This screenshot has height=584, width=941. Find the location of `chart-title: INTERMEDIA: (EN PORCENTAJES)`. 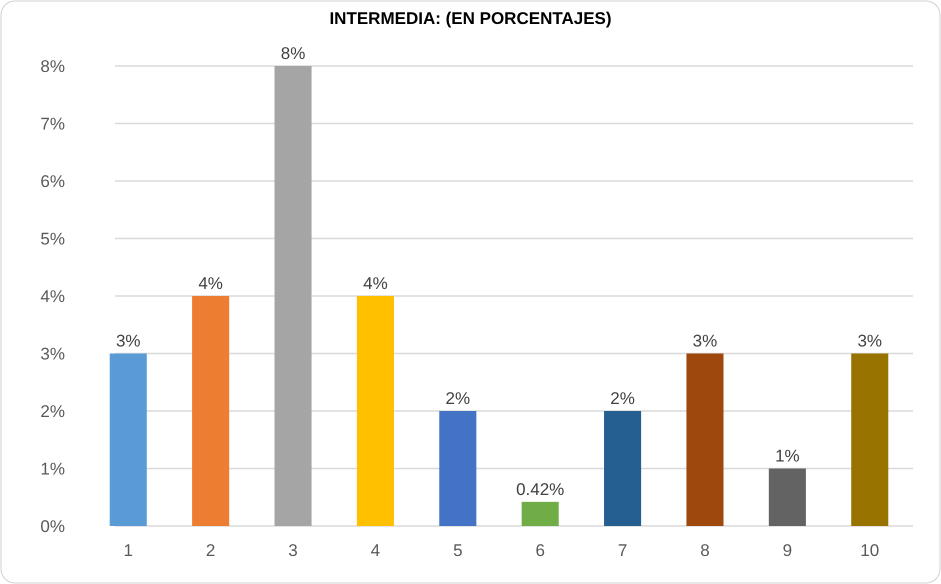

chart-title: INTERMEDIA: (EN PORCENTAJES) is located at coordinates (470, 18).